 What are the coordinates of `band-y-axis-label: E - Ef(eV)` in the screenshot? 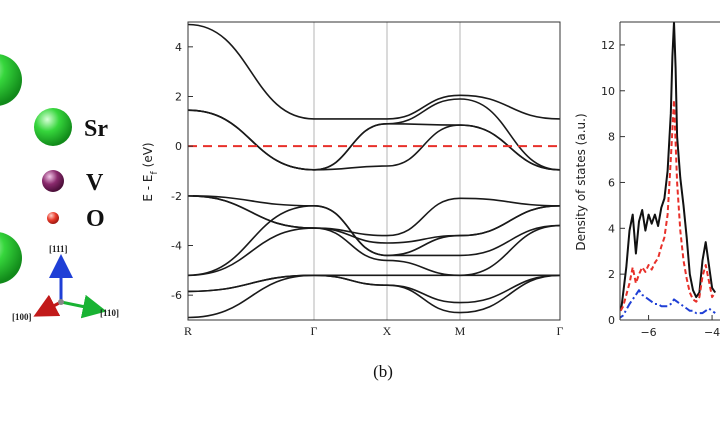 It's located at (150, 171).